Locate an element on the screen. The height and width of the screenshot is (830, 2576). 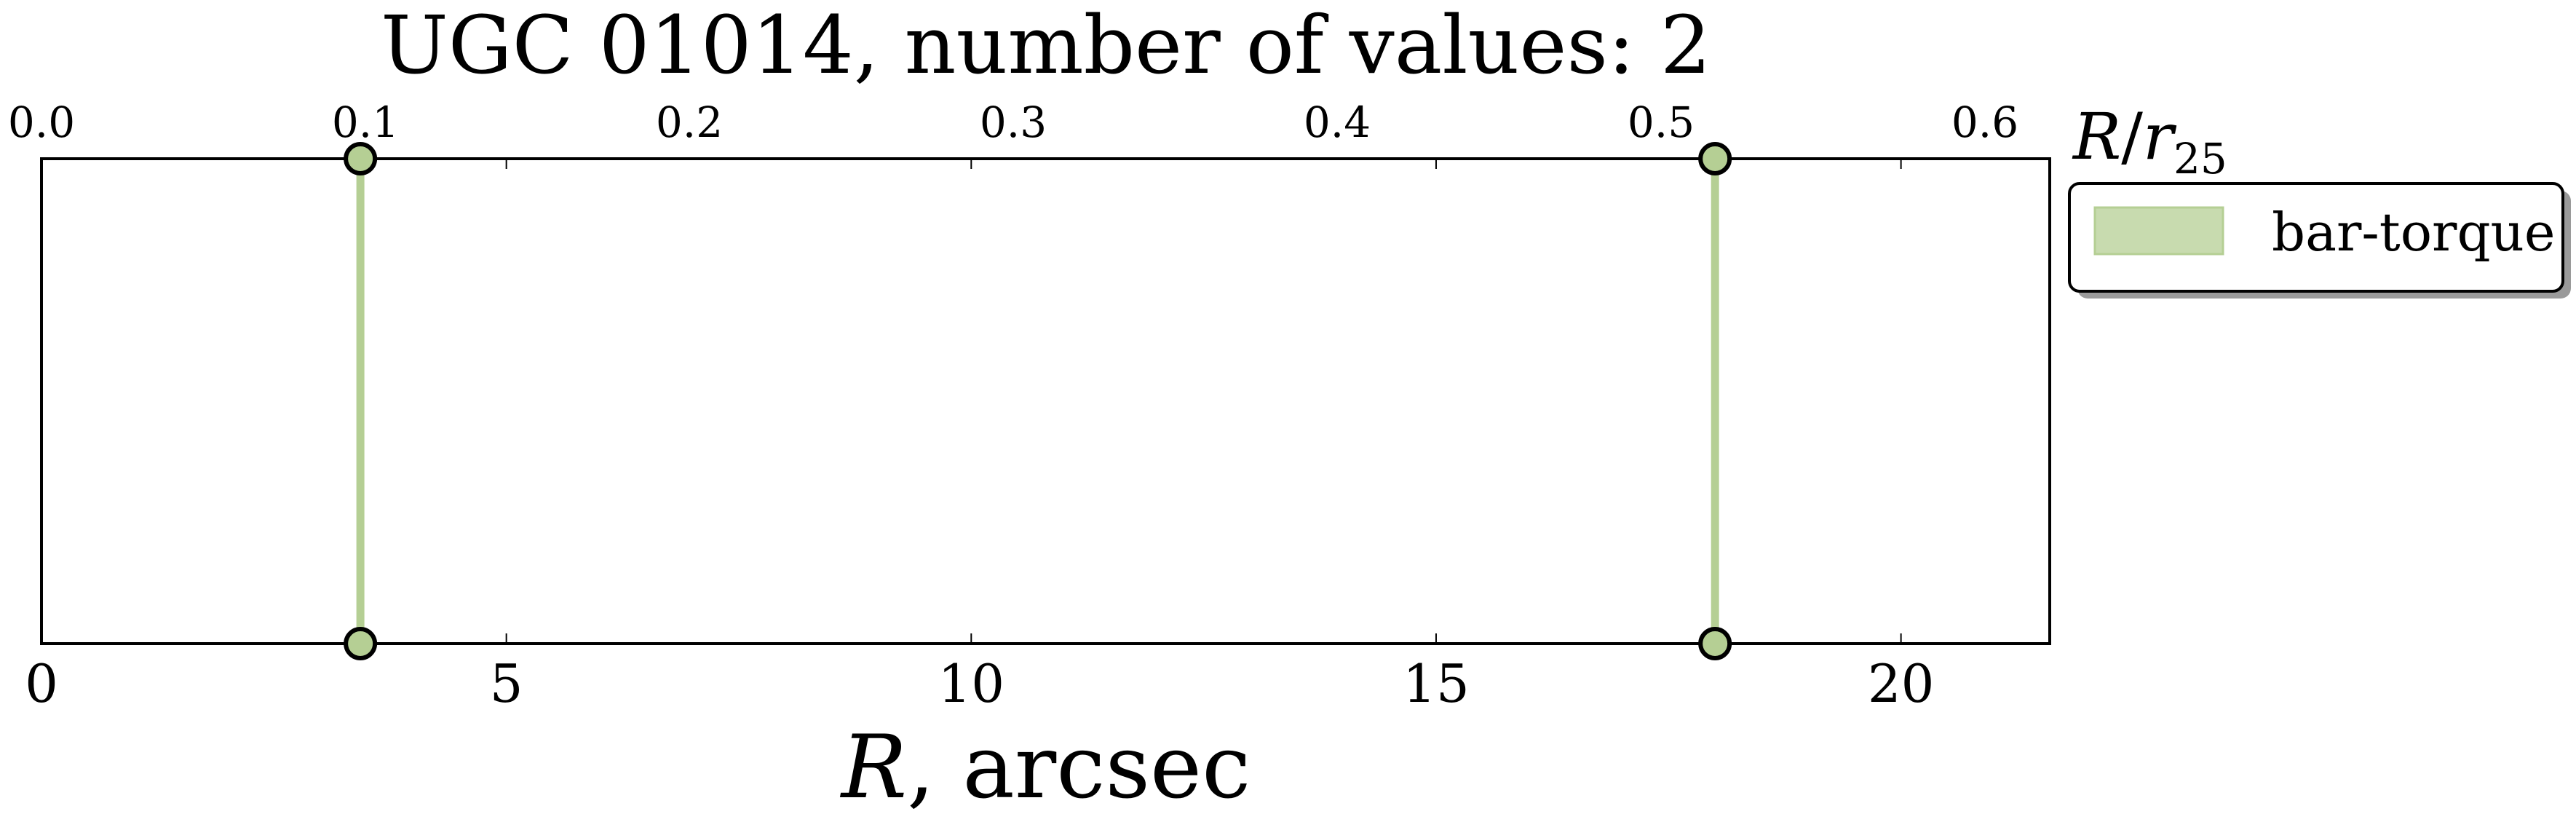
top-tick-label: 0.4 is located at coordinates (1337, 123).